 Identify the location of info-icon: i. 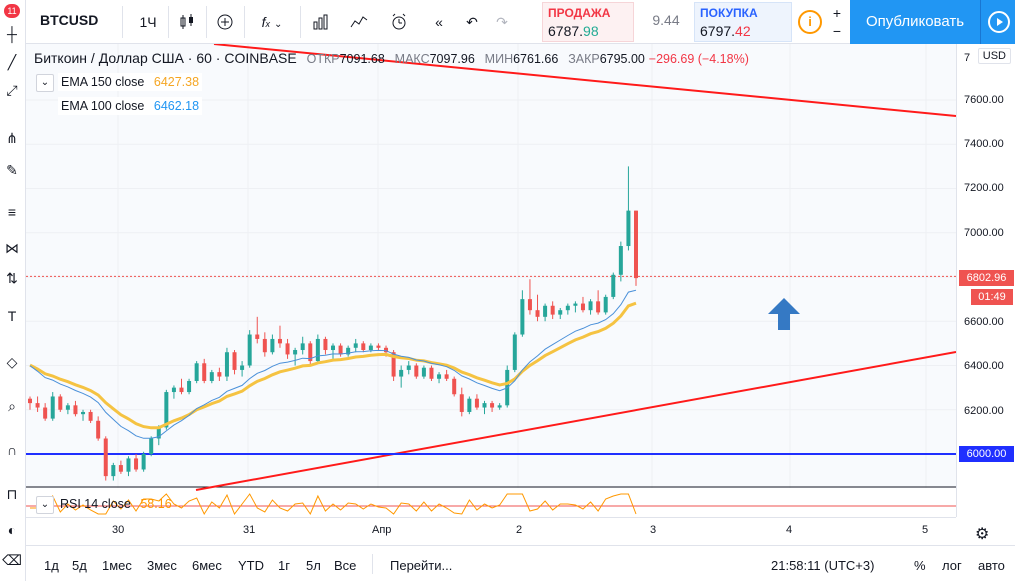
(810, 22).